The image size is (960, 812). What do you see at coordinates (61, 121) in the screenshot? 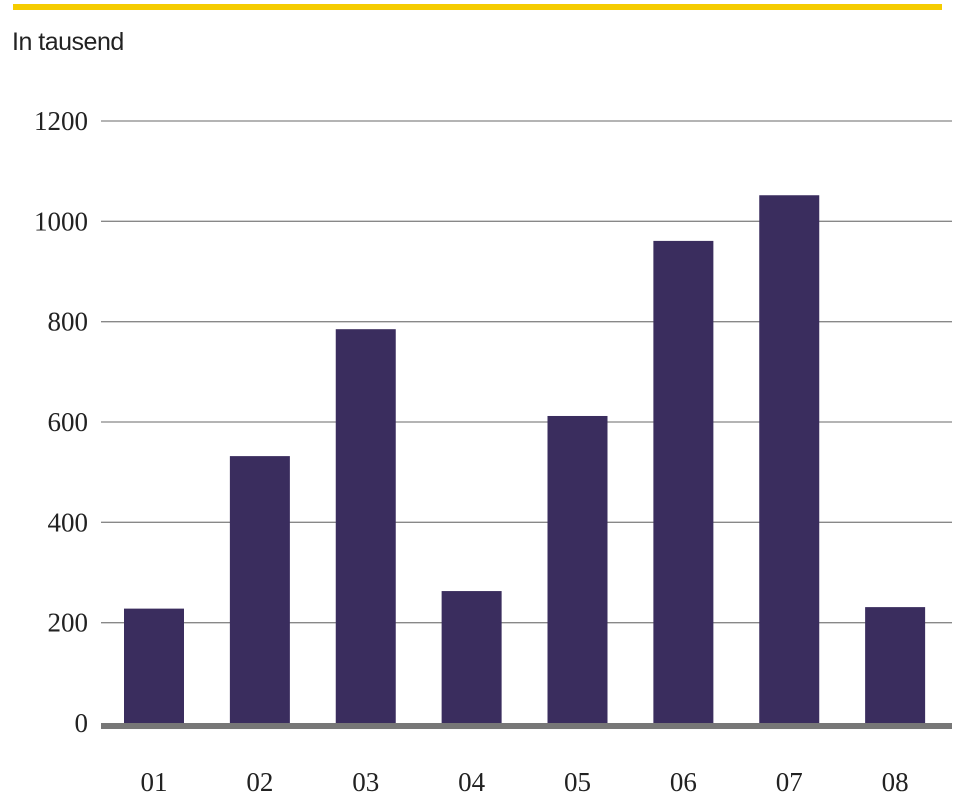
I see `y-tick-label: 1200` at bounding box center [61, 121].